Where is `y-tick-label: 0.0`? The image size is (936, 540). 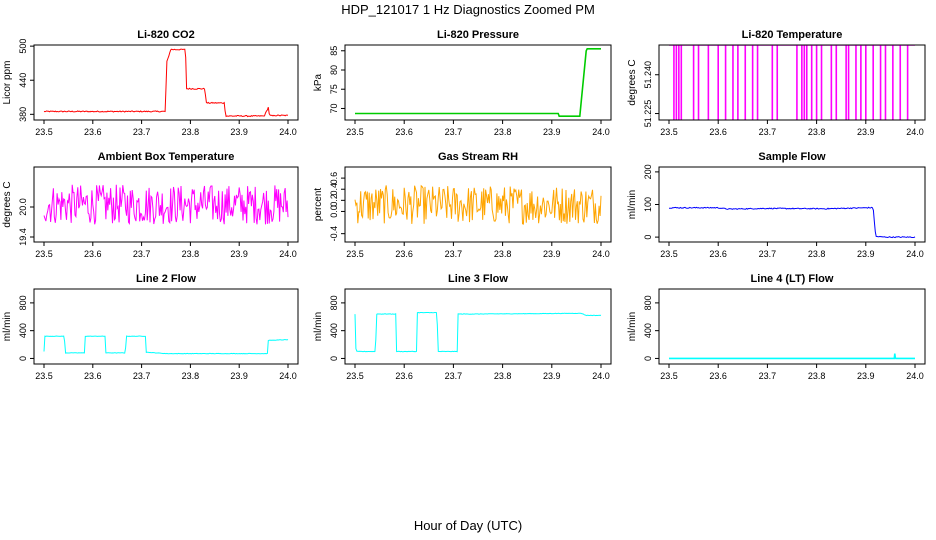 y-tick-label: 0.0 is located at coordinates (334, 211).